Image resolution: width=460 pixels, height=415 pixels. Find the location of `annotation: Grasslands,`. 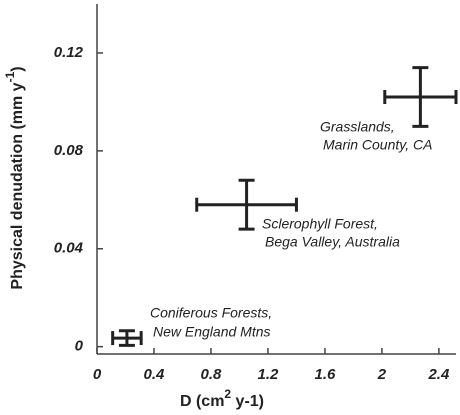

annotation: Grasslands, is located at coordinates (357, 127).